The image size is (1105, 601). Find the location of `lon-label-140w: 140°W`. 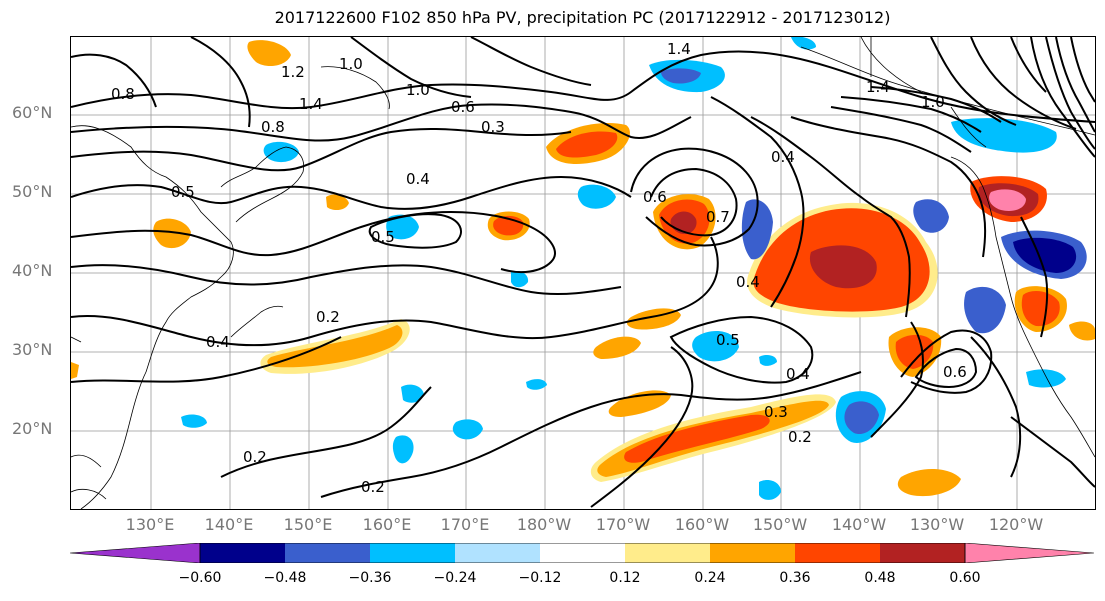

lon-label-140w: 140°W is located at coordinates (859, 524).